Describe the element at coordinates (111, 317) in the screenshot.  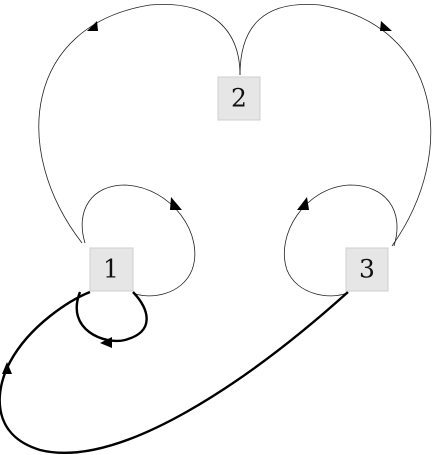
I see `edge-1-self-lower` at that location.